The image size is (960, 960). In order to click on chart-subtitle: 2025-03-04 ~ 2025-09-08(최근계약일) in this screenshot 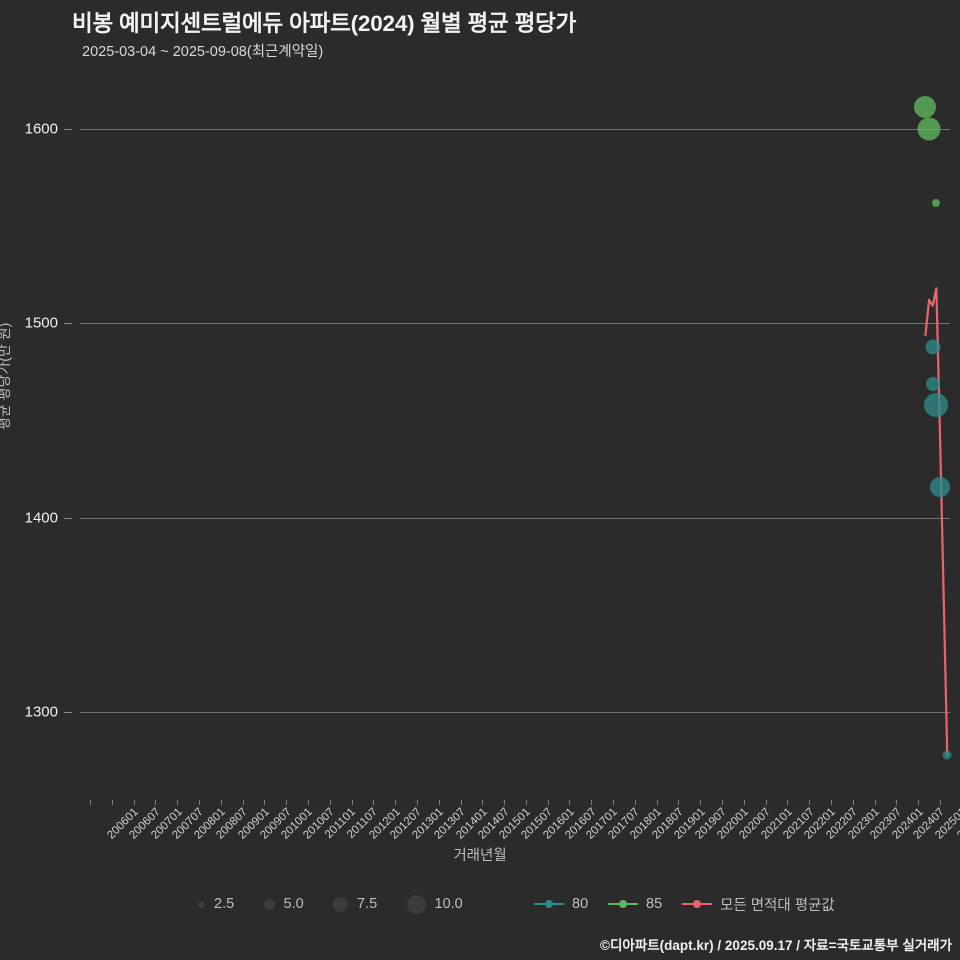, I will do `click(203, 52)`.